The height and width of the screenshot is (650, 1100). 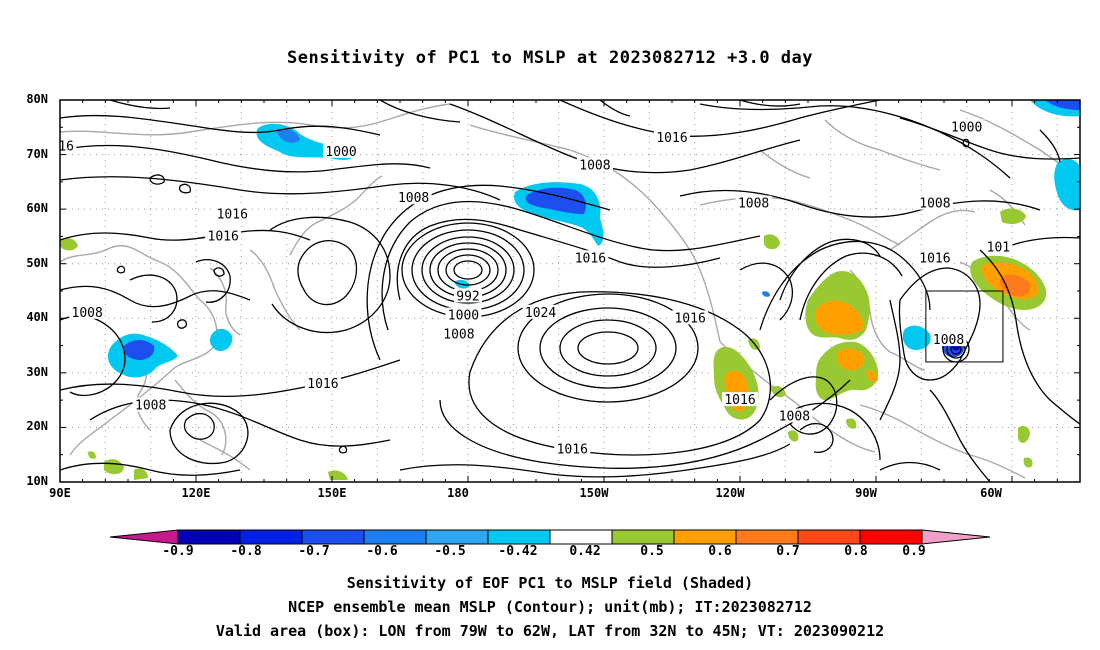 I want to click on colorbar-label-p05: 0.5, so click(x=652, y=551).